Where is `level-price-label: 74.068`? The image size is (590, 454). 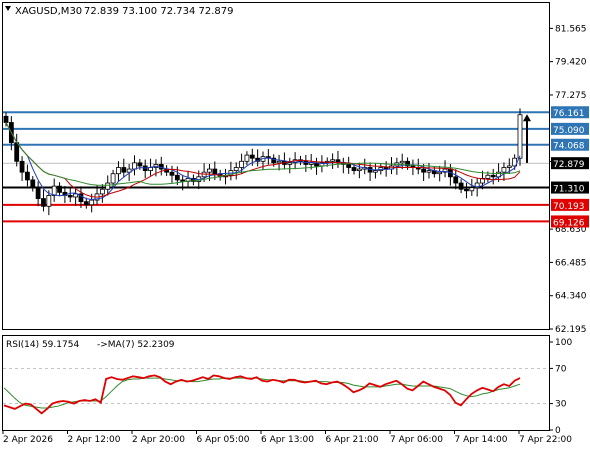
level-price-label: 74.068 is located at coordinates (569, 147).